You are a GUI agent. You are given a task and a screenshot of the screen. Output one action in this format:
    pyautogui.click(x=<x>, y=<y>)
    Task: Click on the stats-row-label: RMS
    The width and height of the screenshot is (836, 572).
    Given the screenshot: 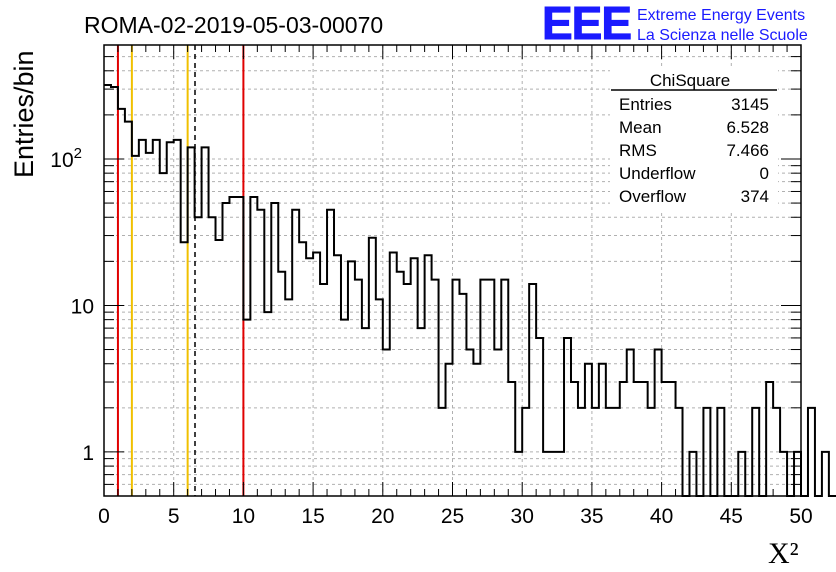 What is the action you would take?
    pyautogui.click(x=638, y=150)
    